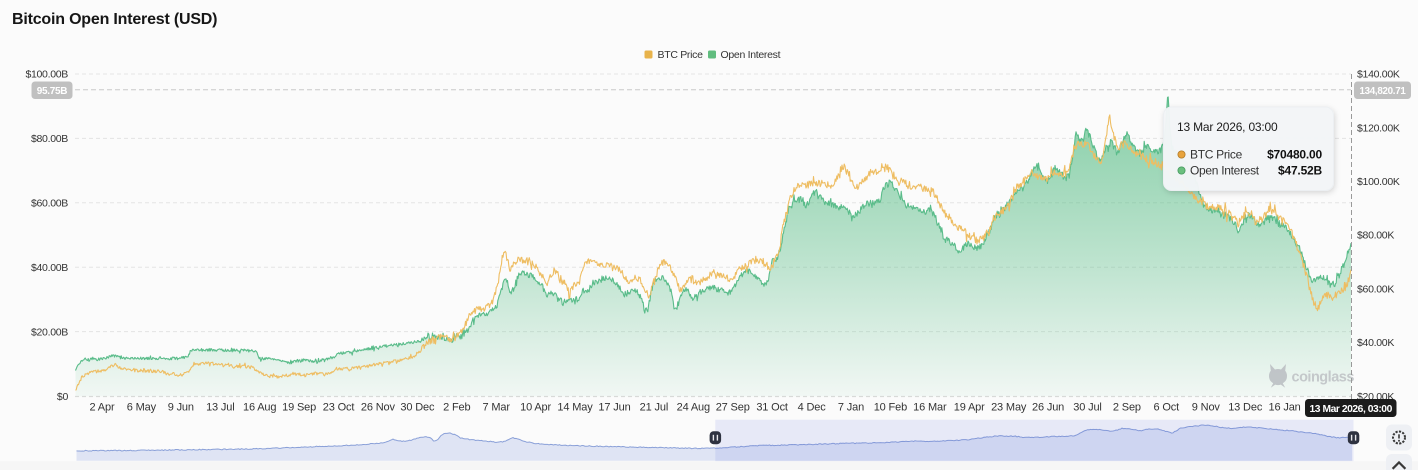 The image size is (1418, 470). I want to click on svg-text: 9 Nov, so click(1206, 407).